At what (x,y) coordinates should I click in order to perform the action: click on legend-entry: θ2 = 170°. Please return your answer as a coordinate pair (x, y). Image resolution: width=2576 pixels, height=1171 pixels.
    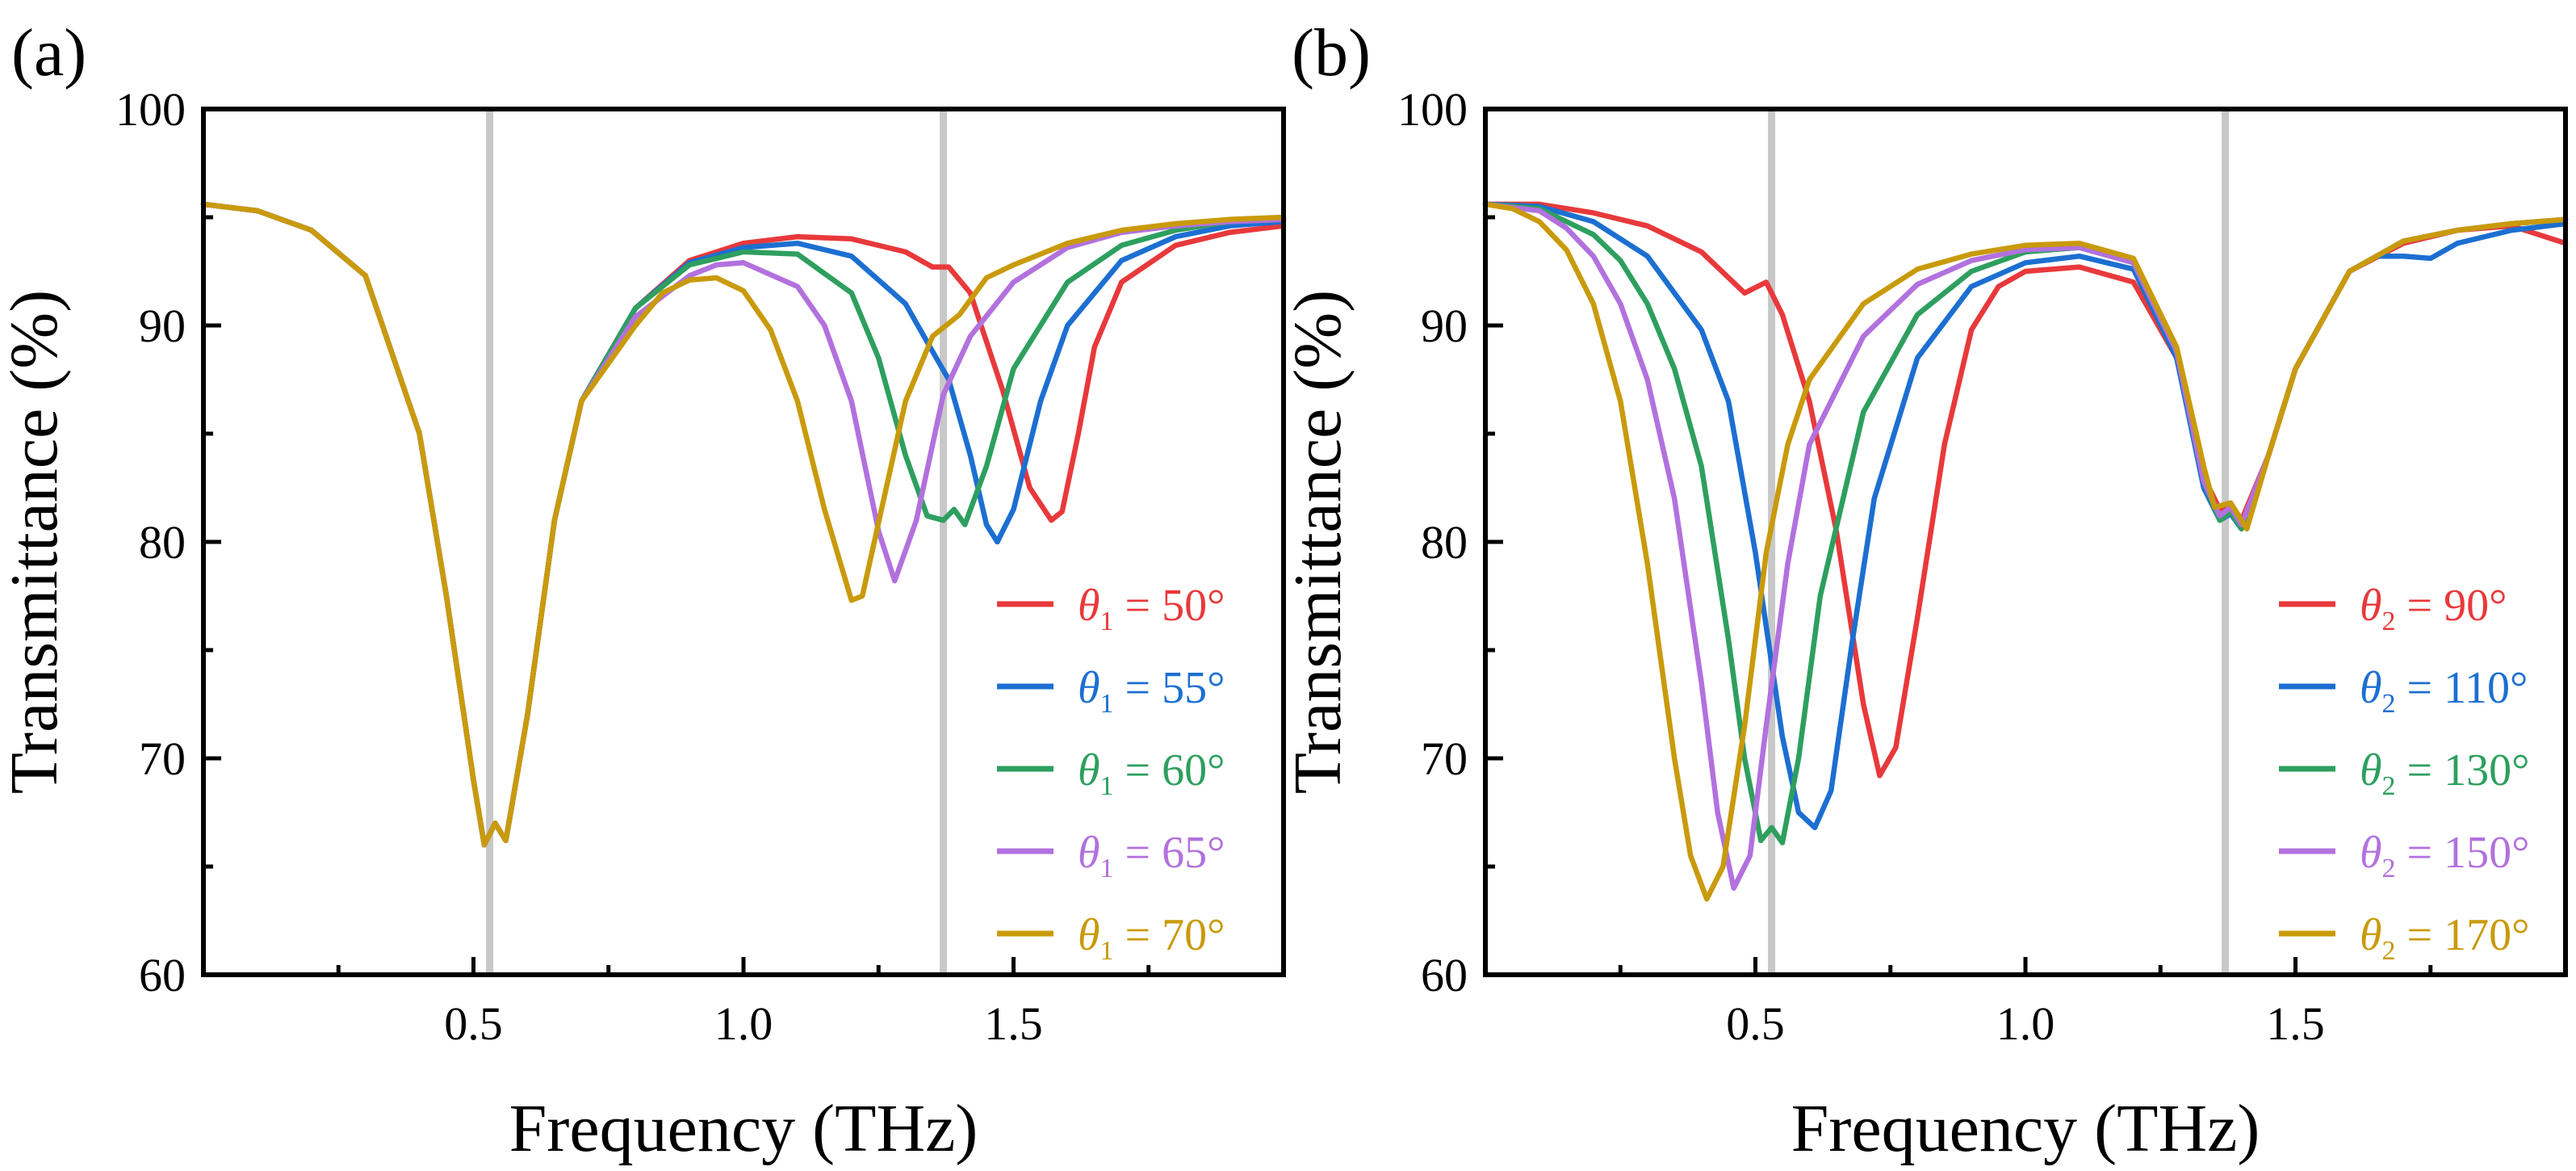
    Looking at the image, I should click on (2445, 938).